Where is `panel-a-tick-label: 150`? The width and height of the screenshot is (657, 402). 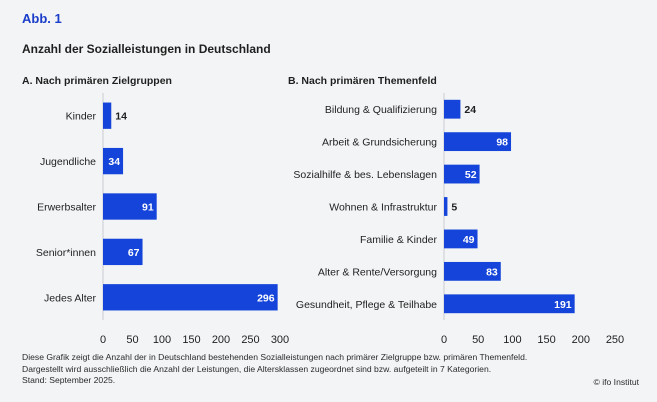 panel-a-tick-label: 150 is located at coordinates (191, 340).